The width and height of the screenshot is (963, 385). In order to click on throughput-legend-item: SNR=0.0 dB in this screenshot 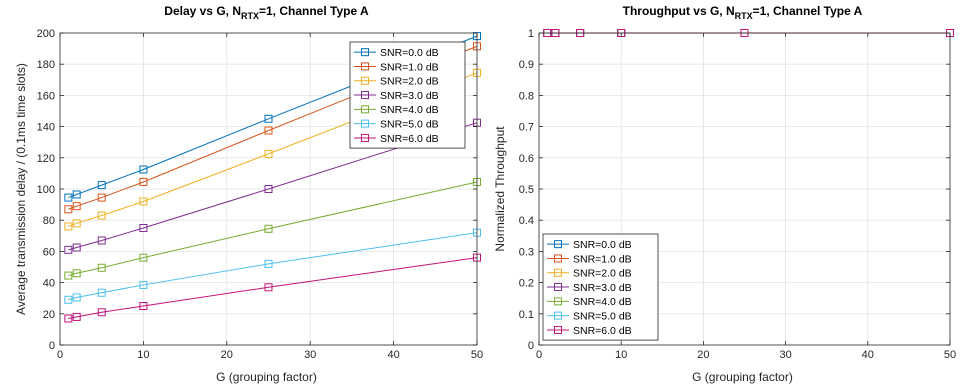, I will do `click(589, 245)`.